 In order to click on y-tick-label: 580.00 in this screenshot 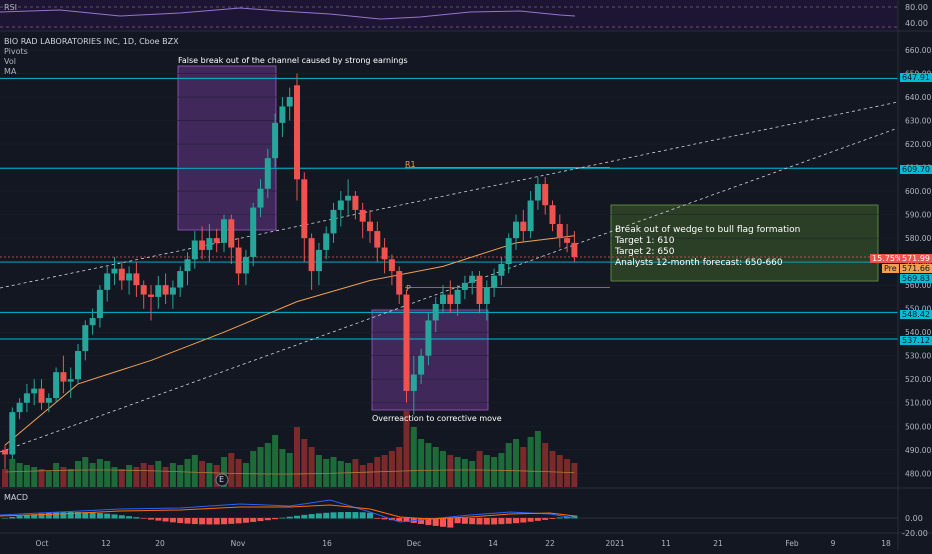, I will do `click(918, 238)`.